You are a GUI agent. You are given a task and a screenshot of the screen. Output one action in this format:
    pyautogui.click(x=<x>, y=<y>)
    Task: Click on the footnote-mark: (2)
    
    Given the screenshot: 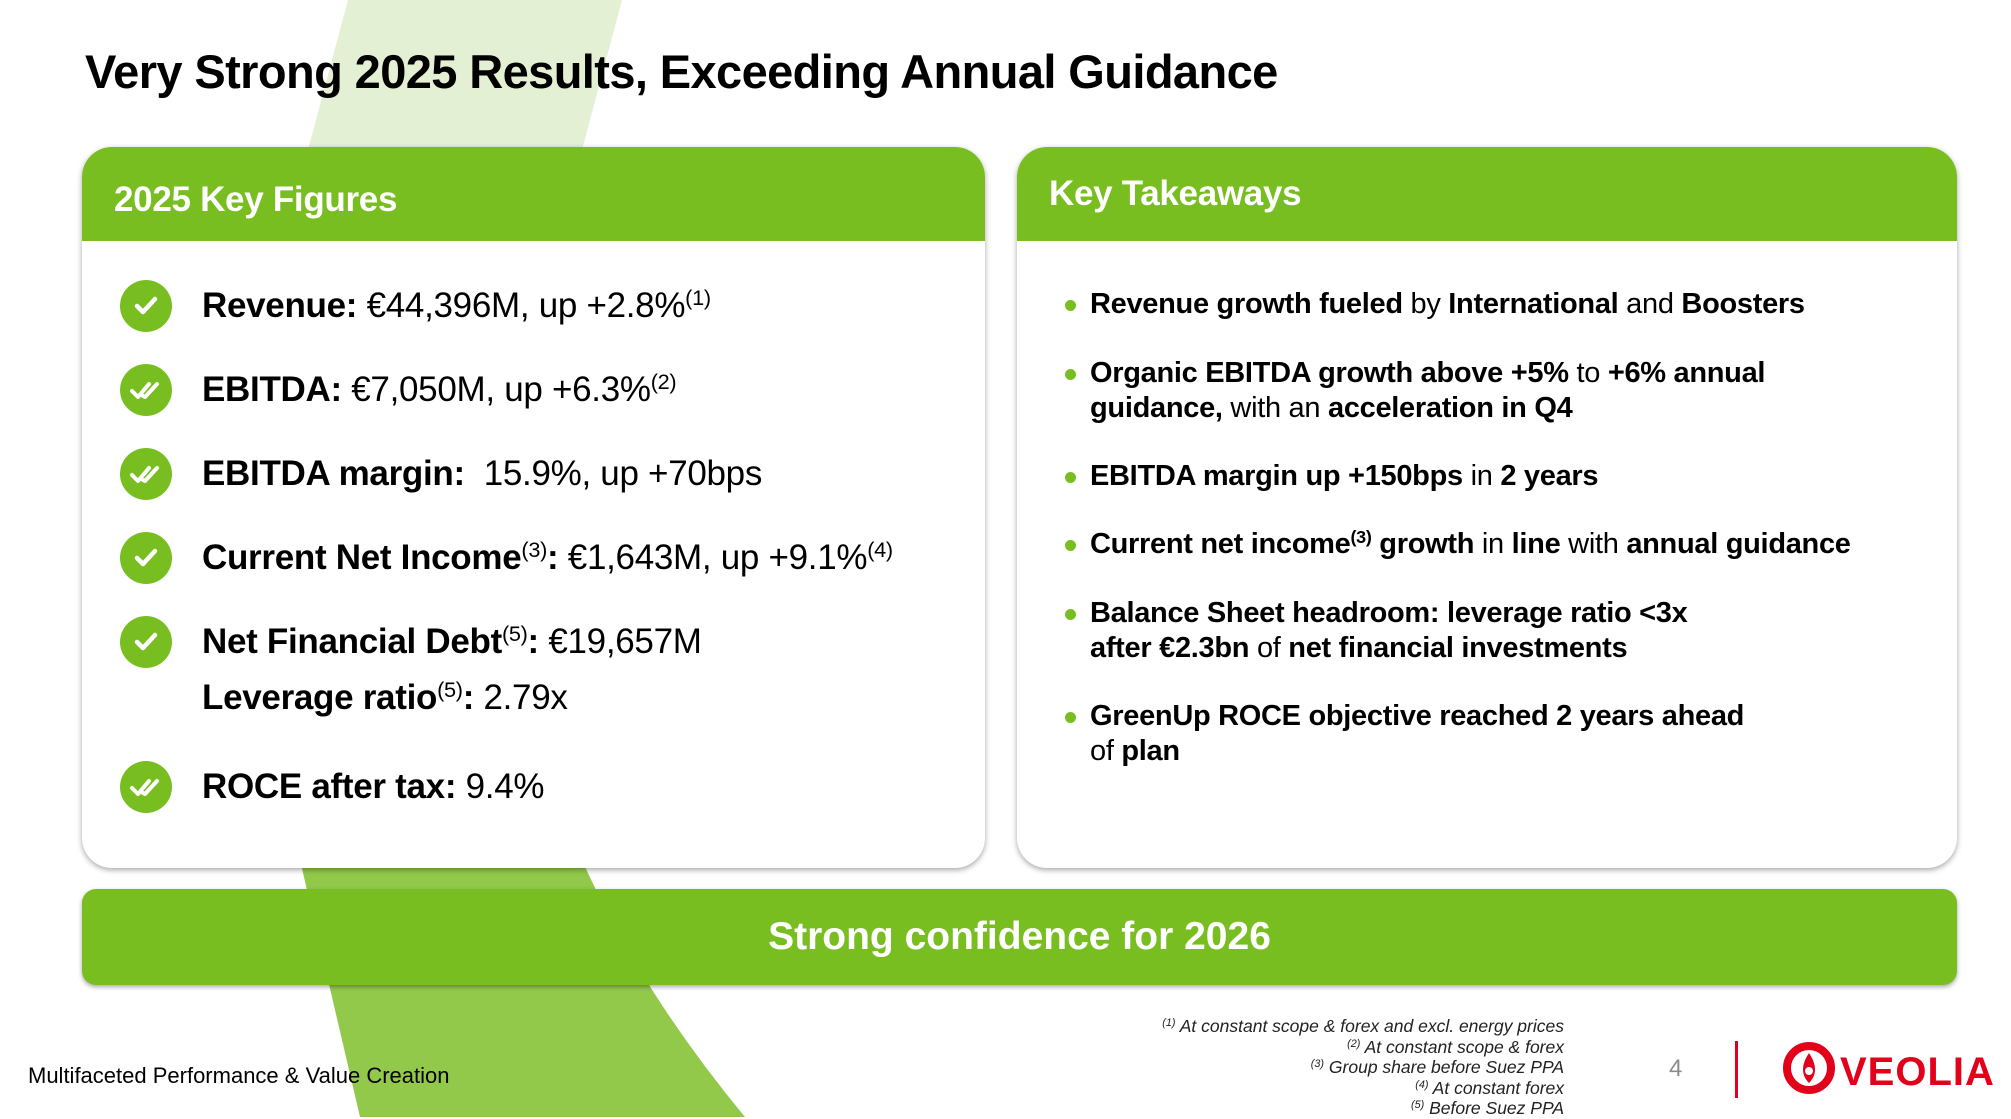 What is the action you would take?
    pyautogui.click(x=1354, y=1043)
    